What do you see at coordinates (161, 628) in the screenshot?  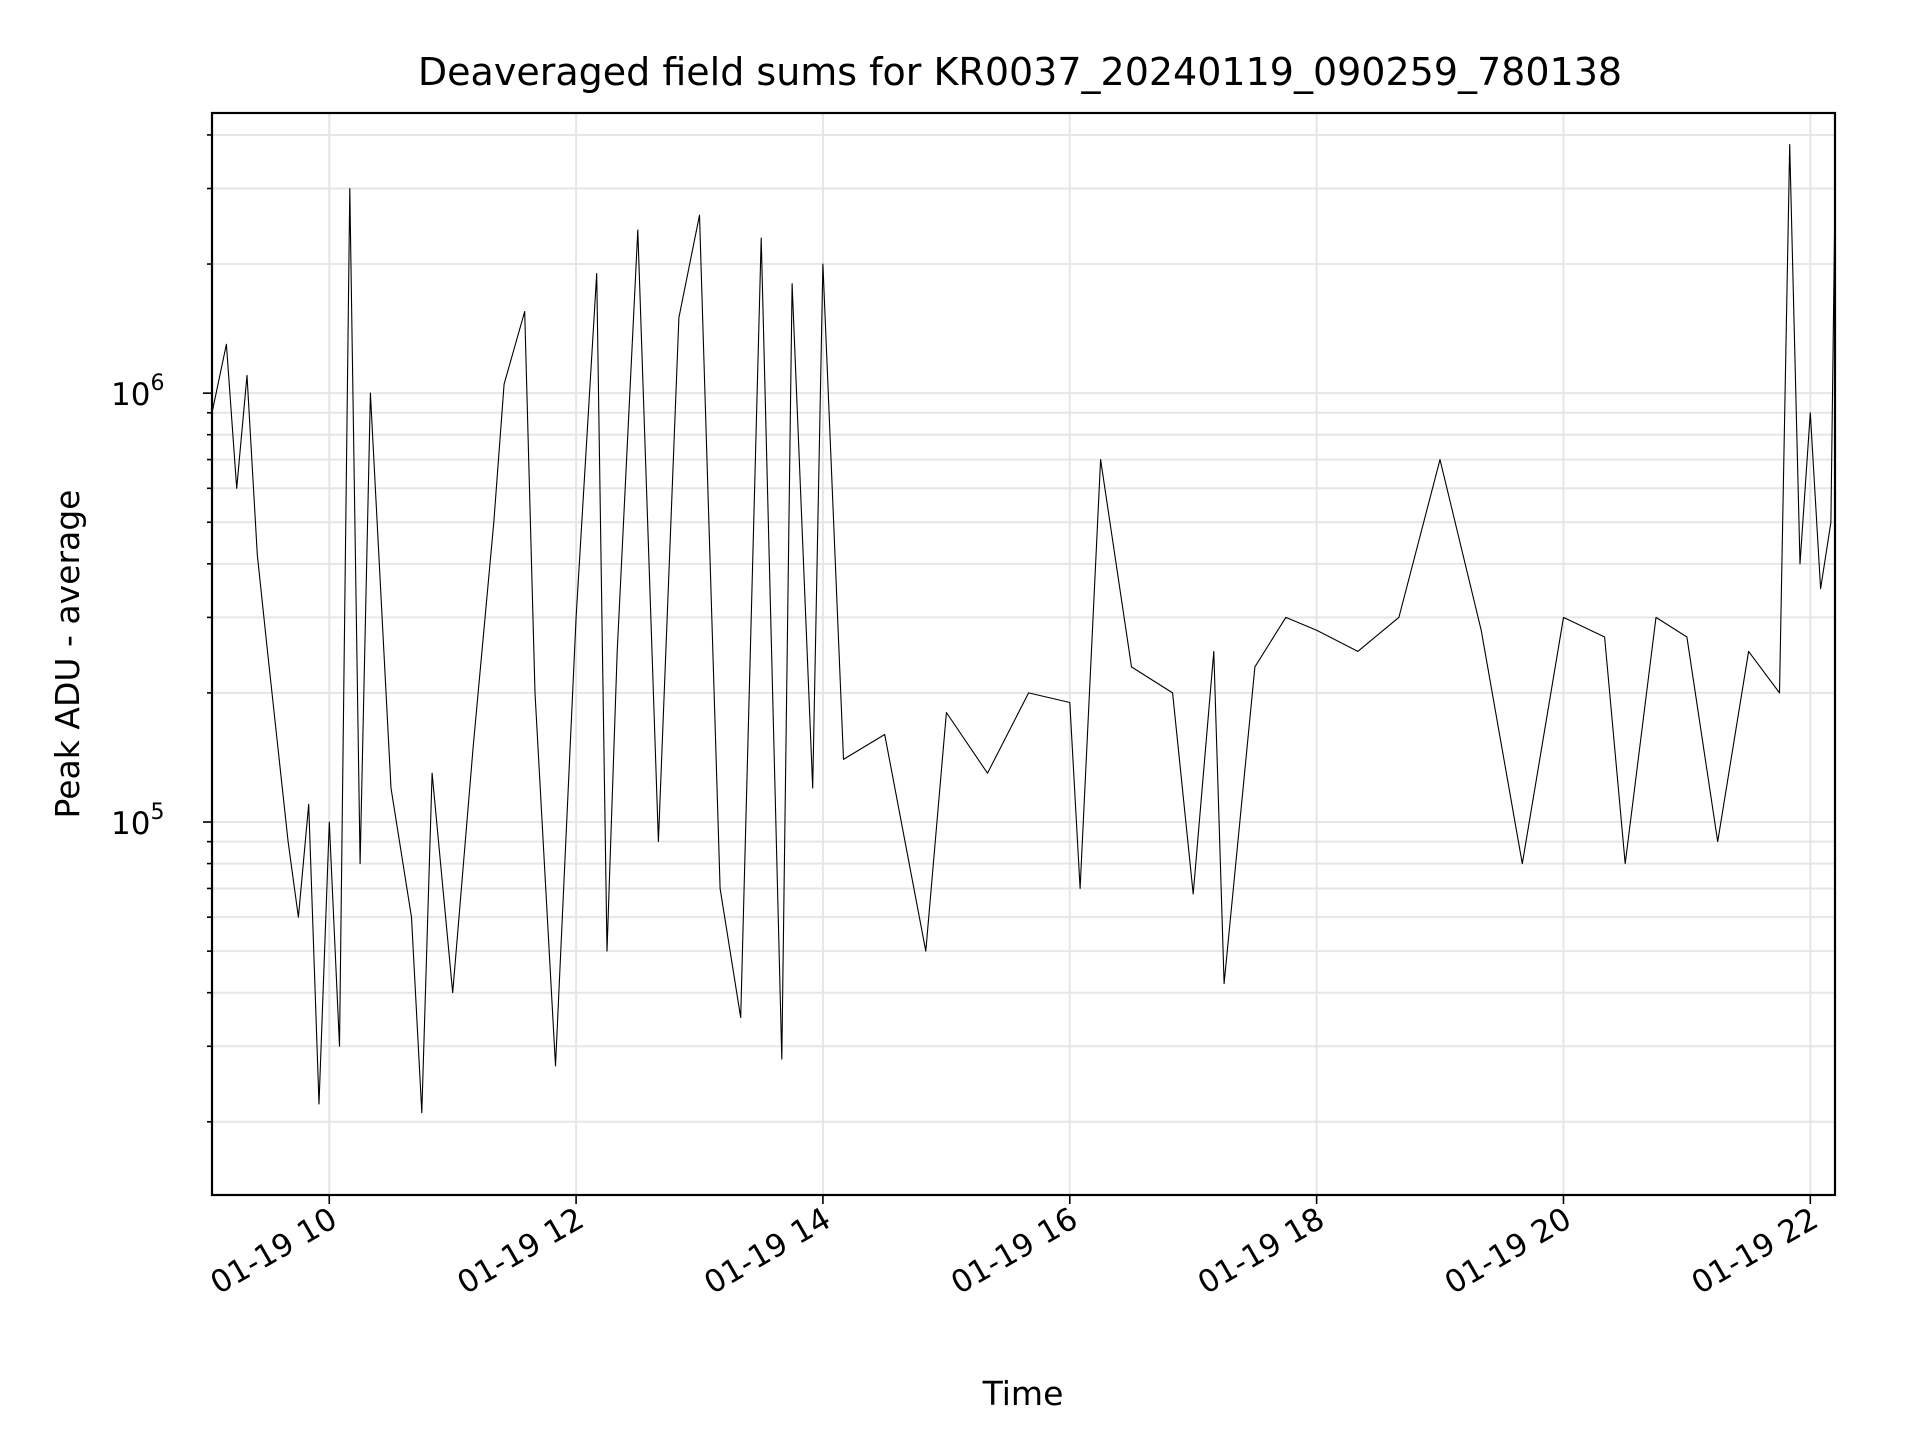 I see `y-axis: 10⁵ 10⁶` at bounding box center [161, 628].